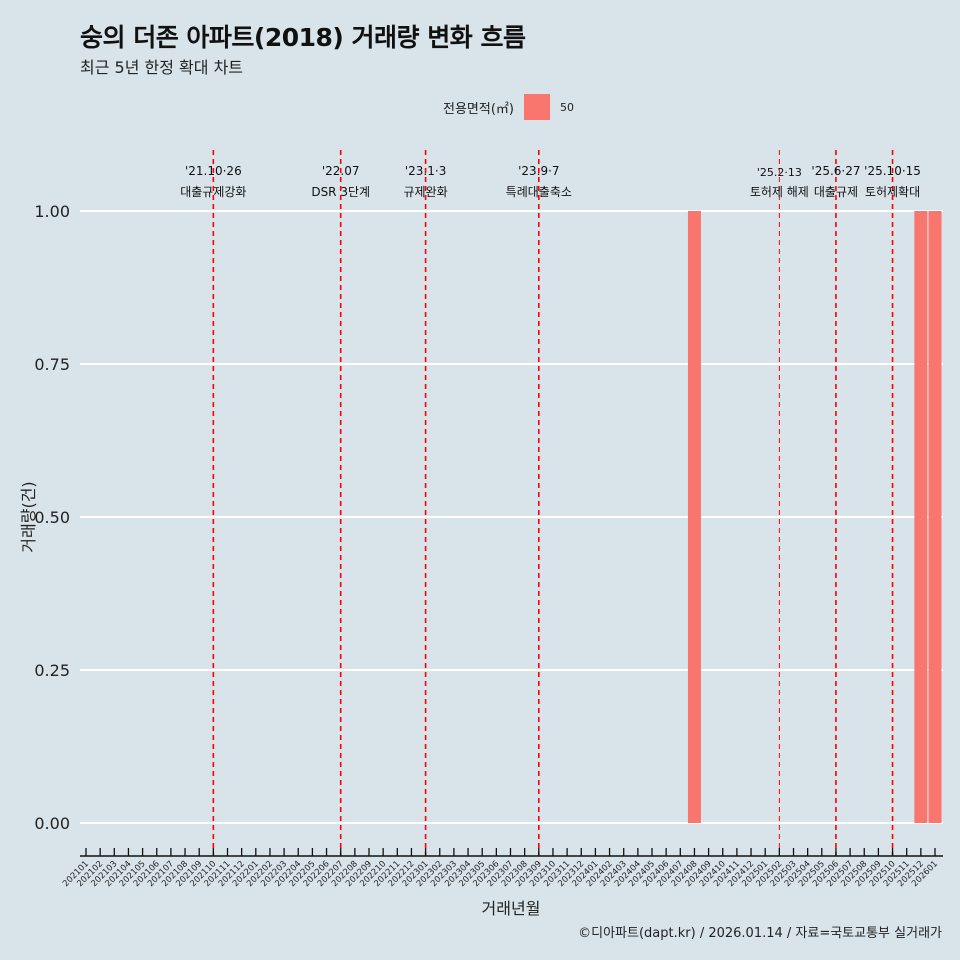  I want to click on chart-subtitle: 최근 5년 한정 확대 차트, so click(162, 67).